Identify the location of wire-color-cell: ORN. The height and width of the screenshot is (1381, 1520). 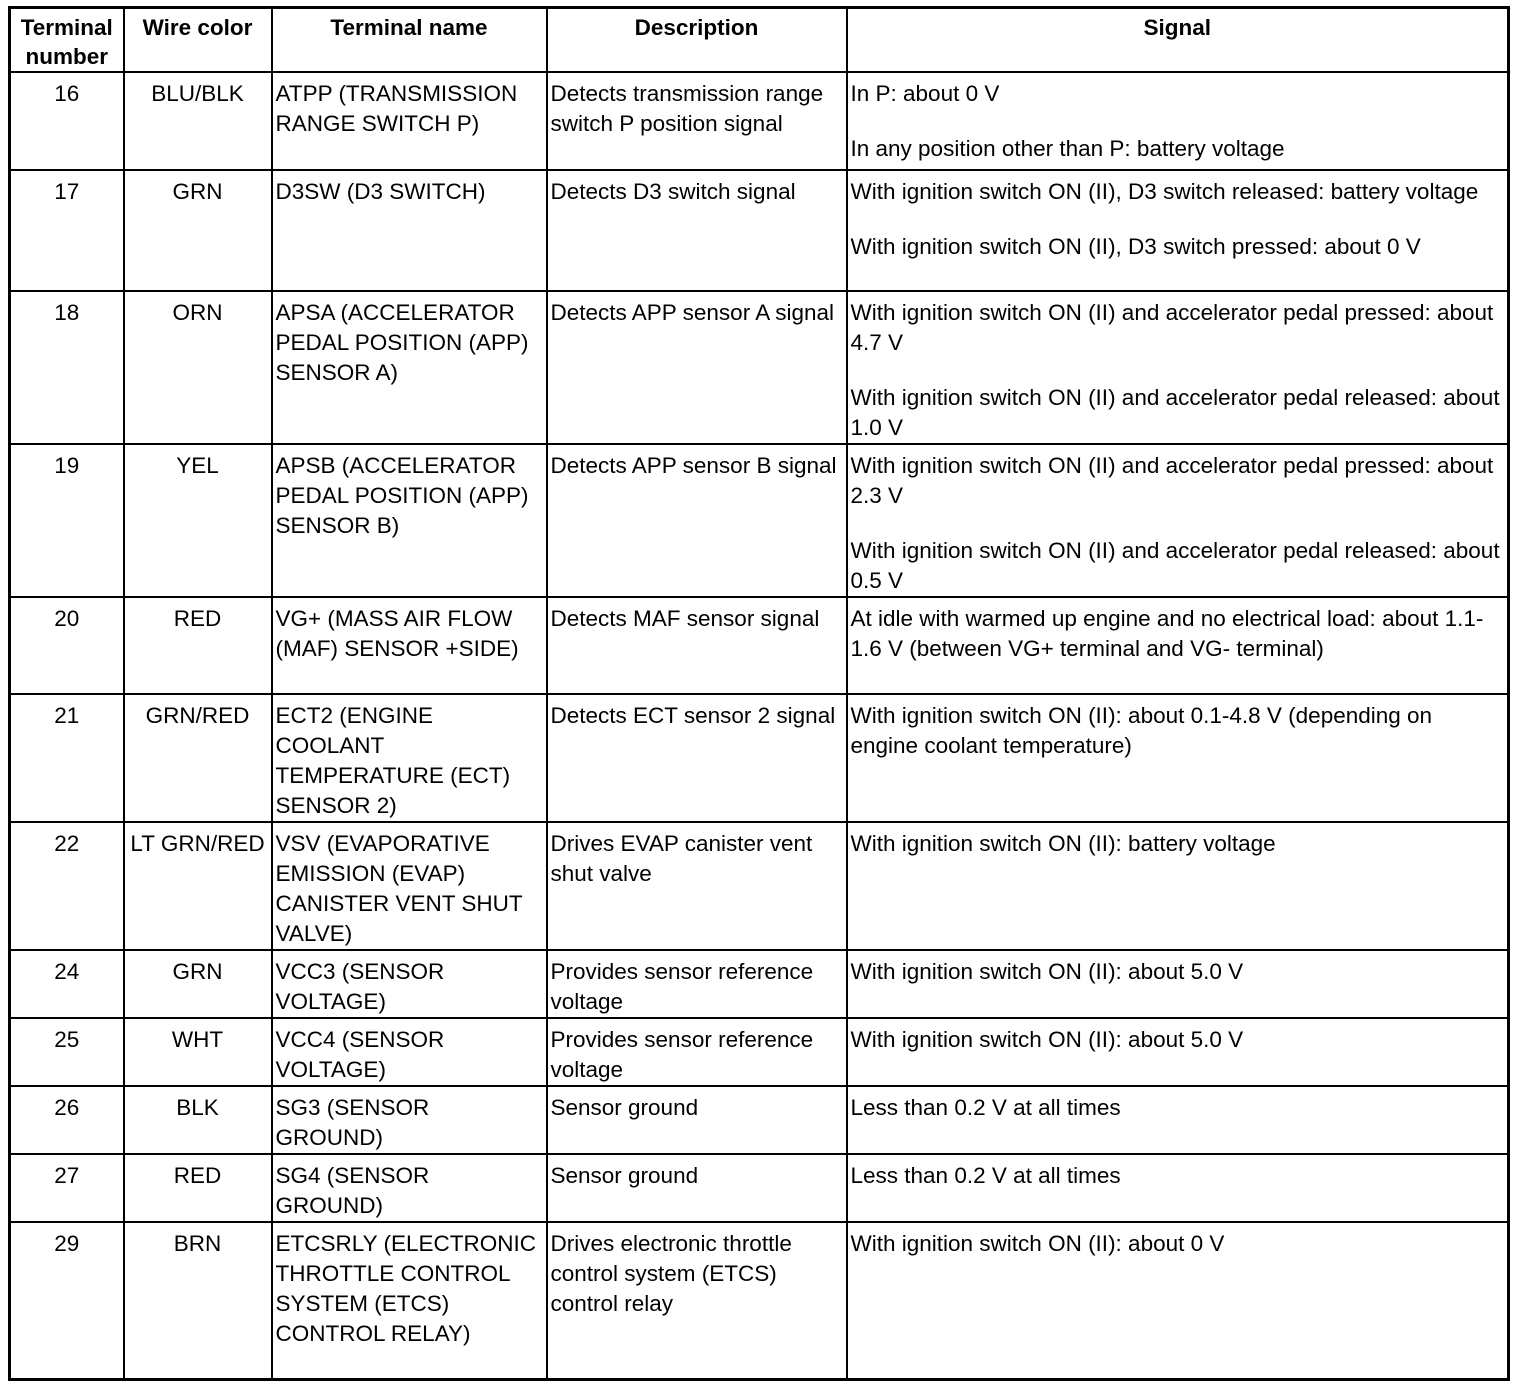
(197, 367).